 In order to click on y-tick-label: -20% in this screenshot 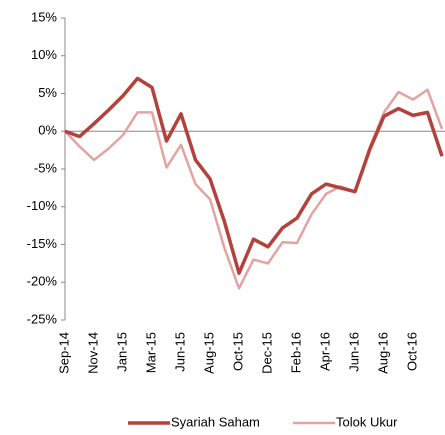, I will do `click(42, 281)`.